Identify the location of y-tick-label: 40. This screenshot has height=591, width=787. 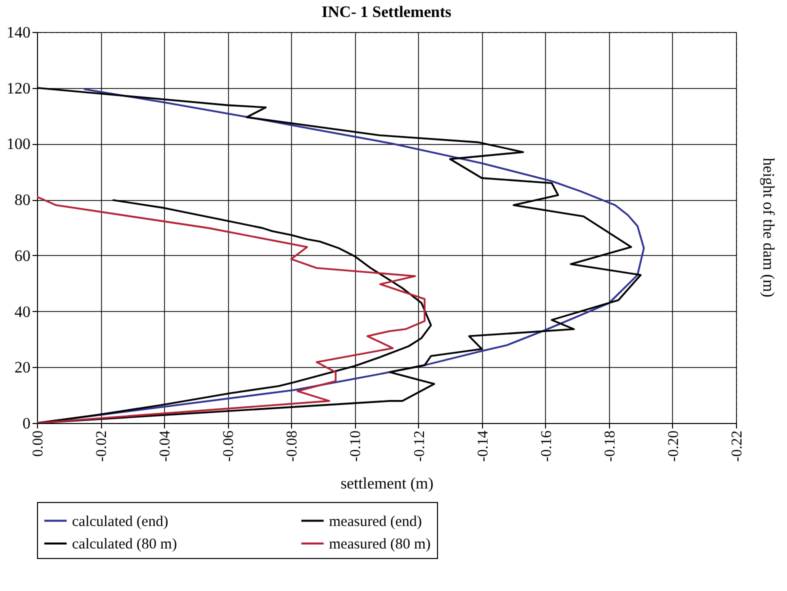
(22, 312).